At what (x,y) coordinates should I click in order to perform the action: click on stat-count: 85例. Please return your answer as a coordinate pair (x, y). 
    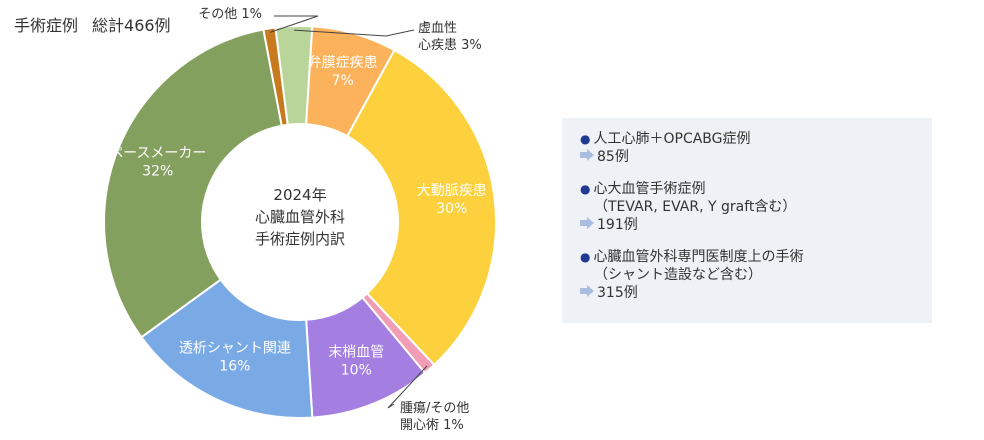
    Looking at the image, I should click on (613, 157).